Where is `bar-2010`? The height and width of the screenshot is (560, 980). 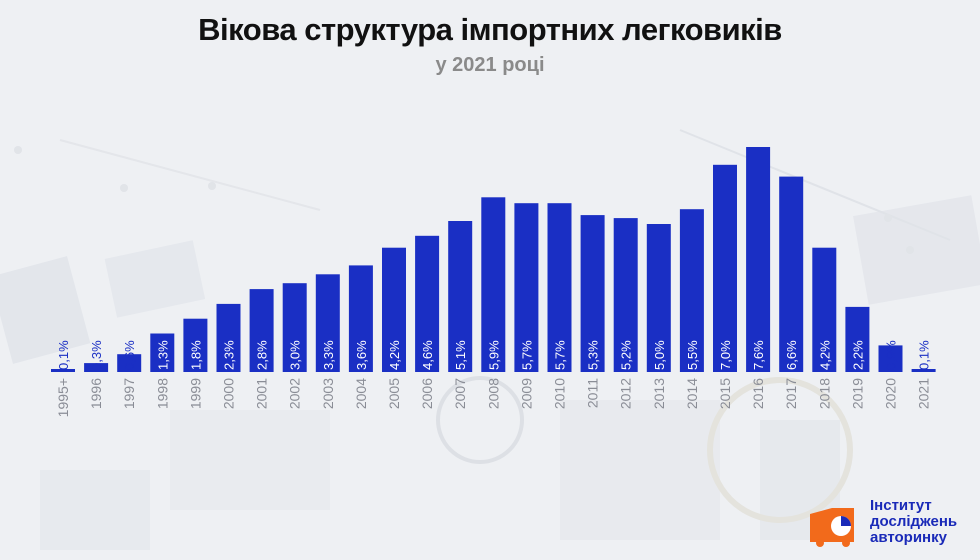 bar-2010 is located at coordinates (559, 287).